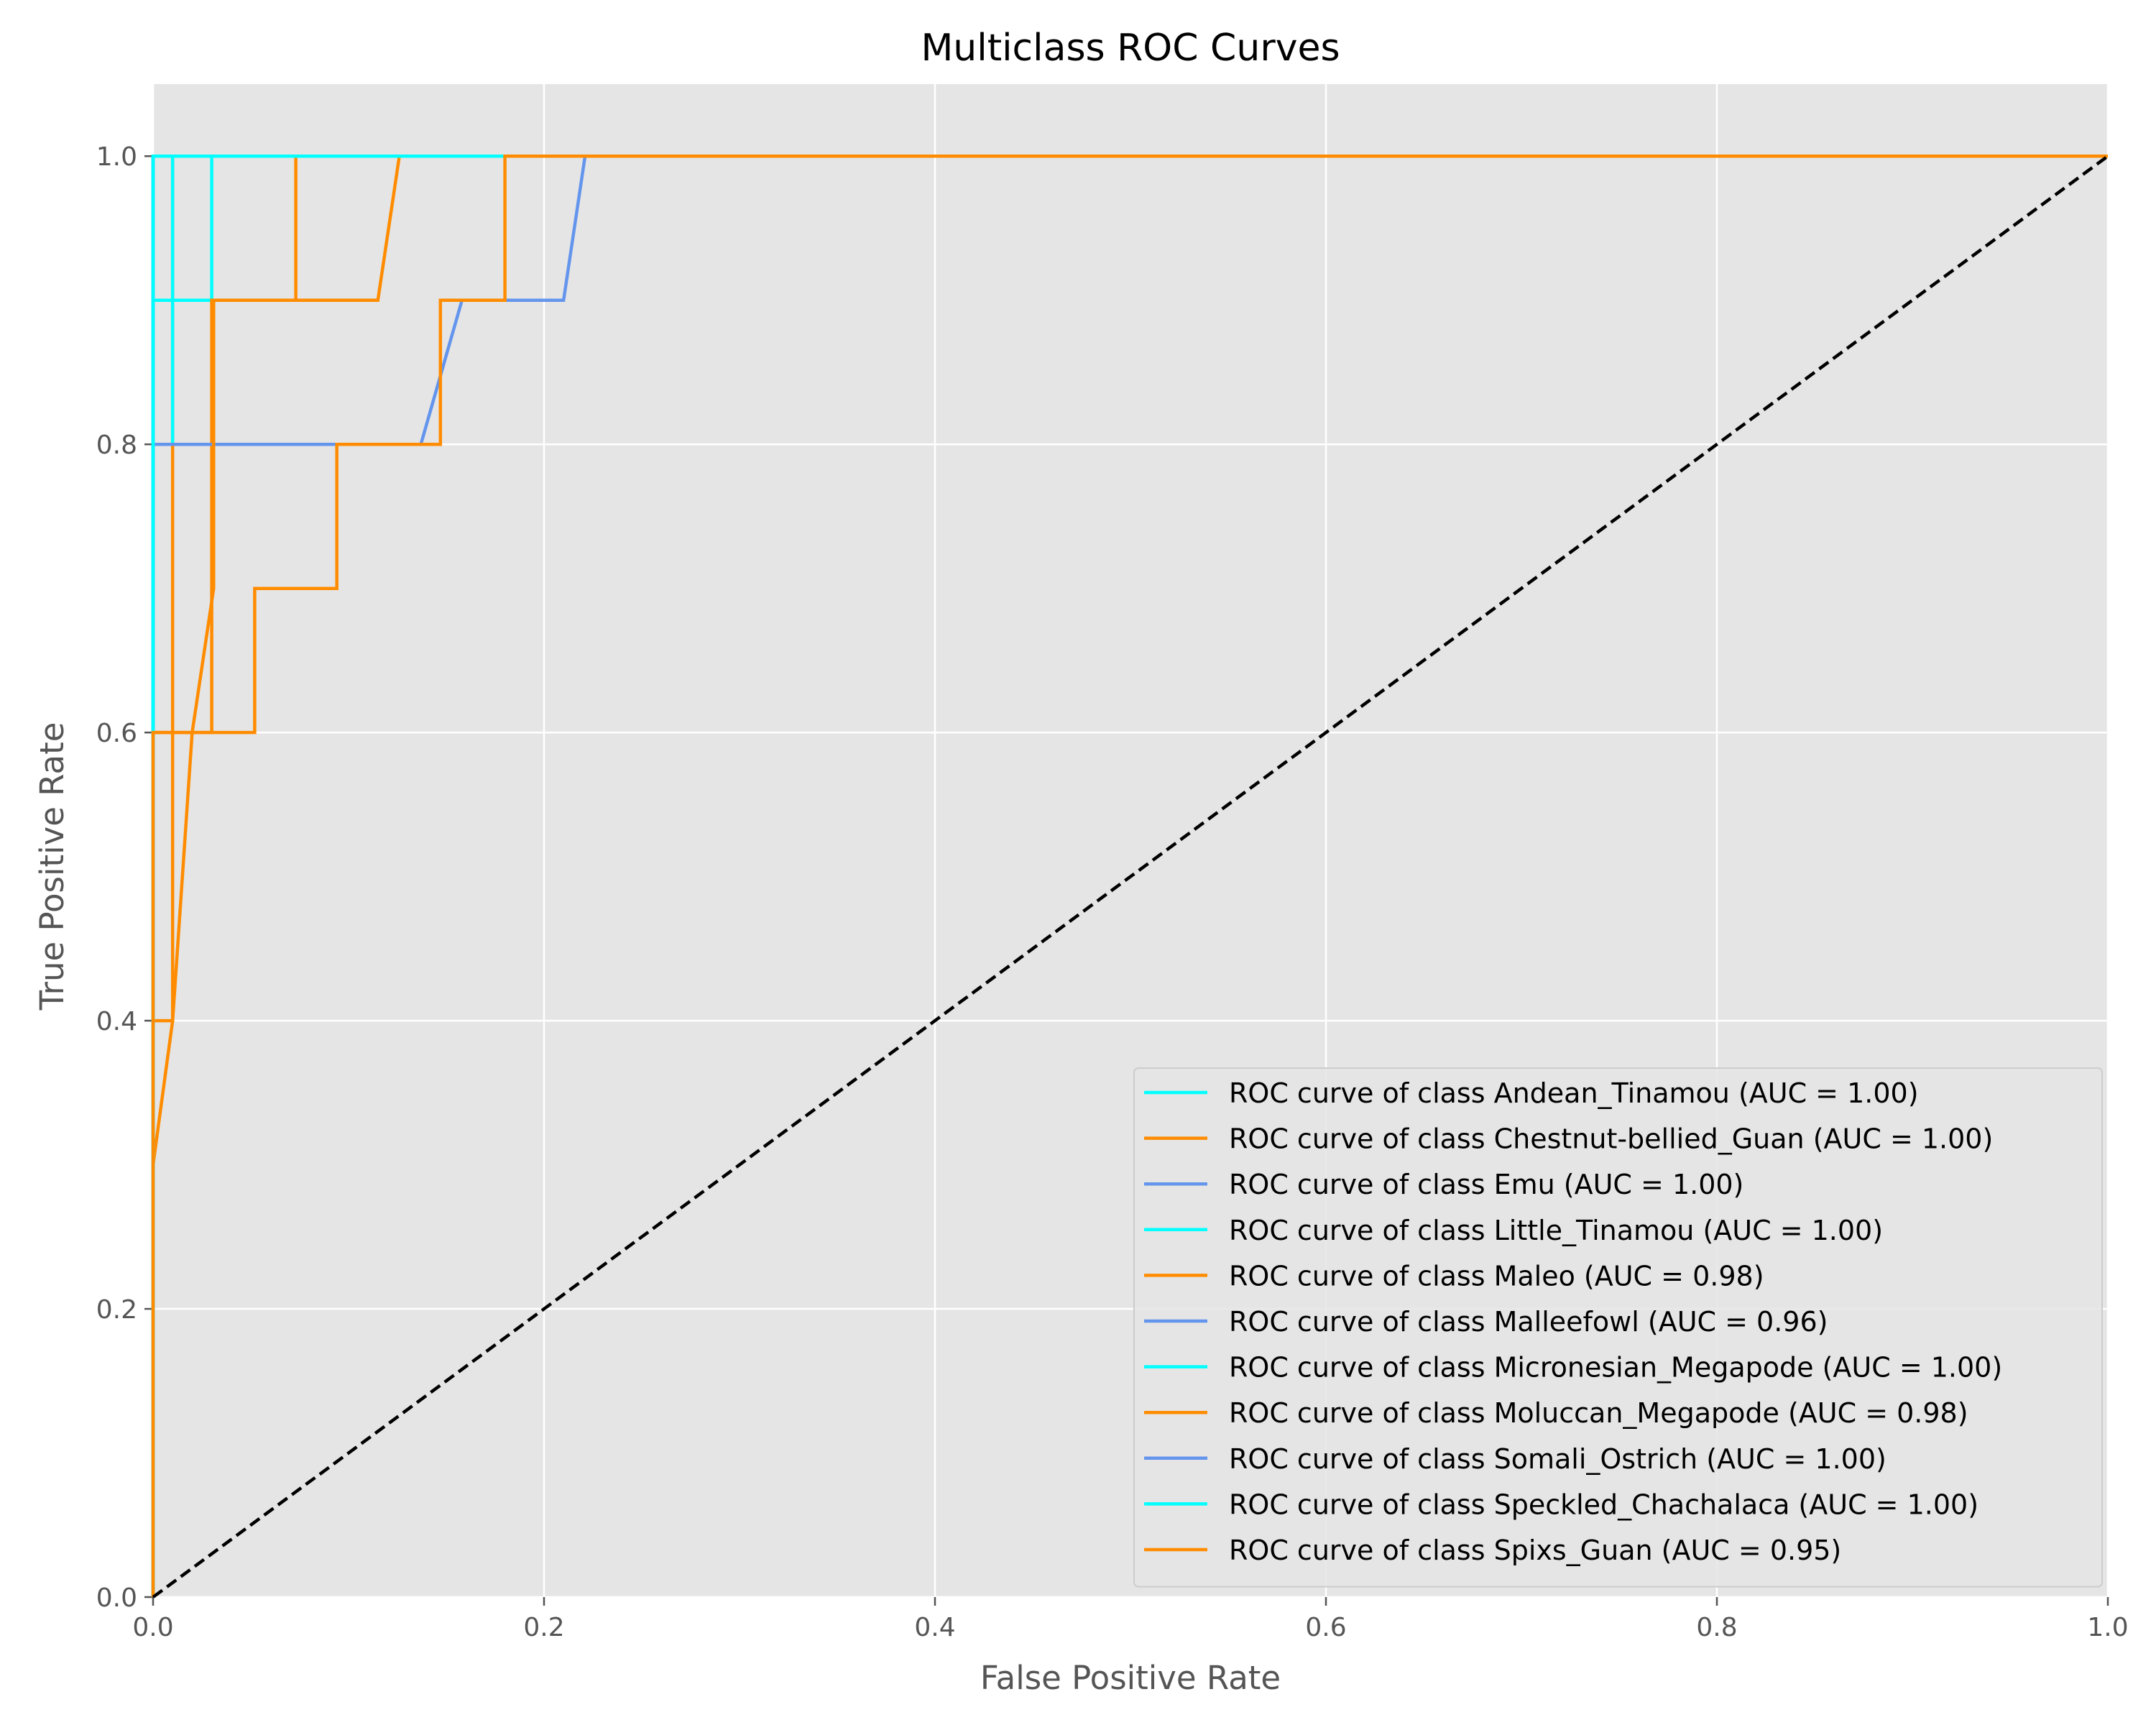 The width and height of the screenshot is (2156, 1725). I want to click on y-tick-label: 0.4, so click(116, 1021).